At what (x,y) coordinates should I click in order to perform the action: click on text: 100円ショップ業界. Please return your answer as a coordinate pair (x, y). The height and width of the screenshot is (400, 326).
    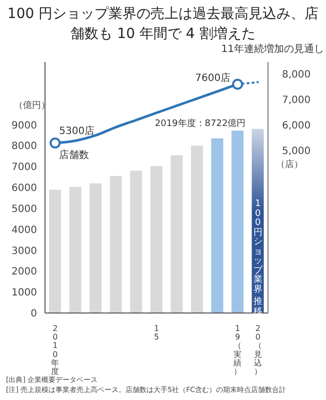
    Looking at the image, I should click on (257, 246).